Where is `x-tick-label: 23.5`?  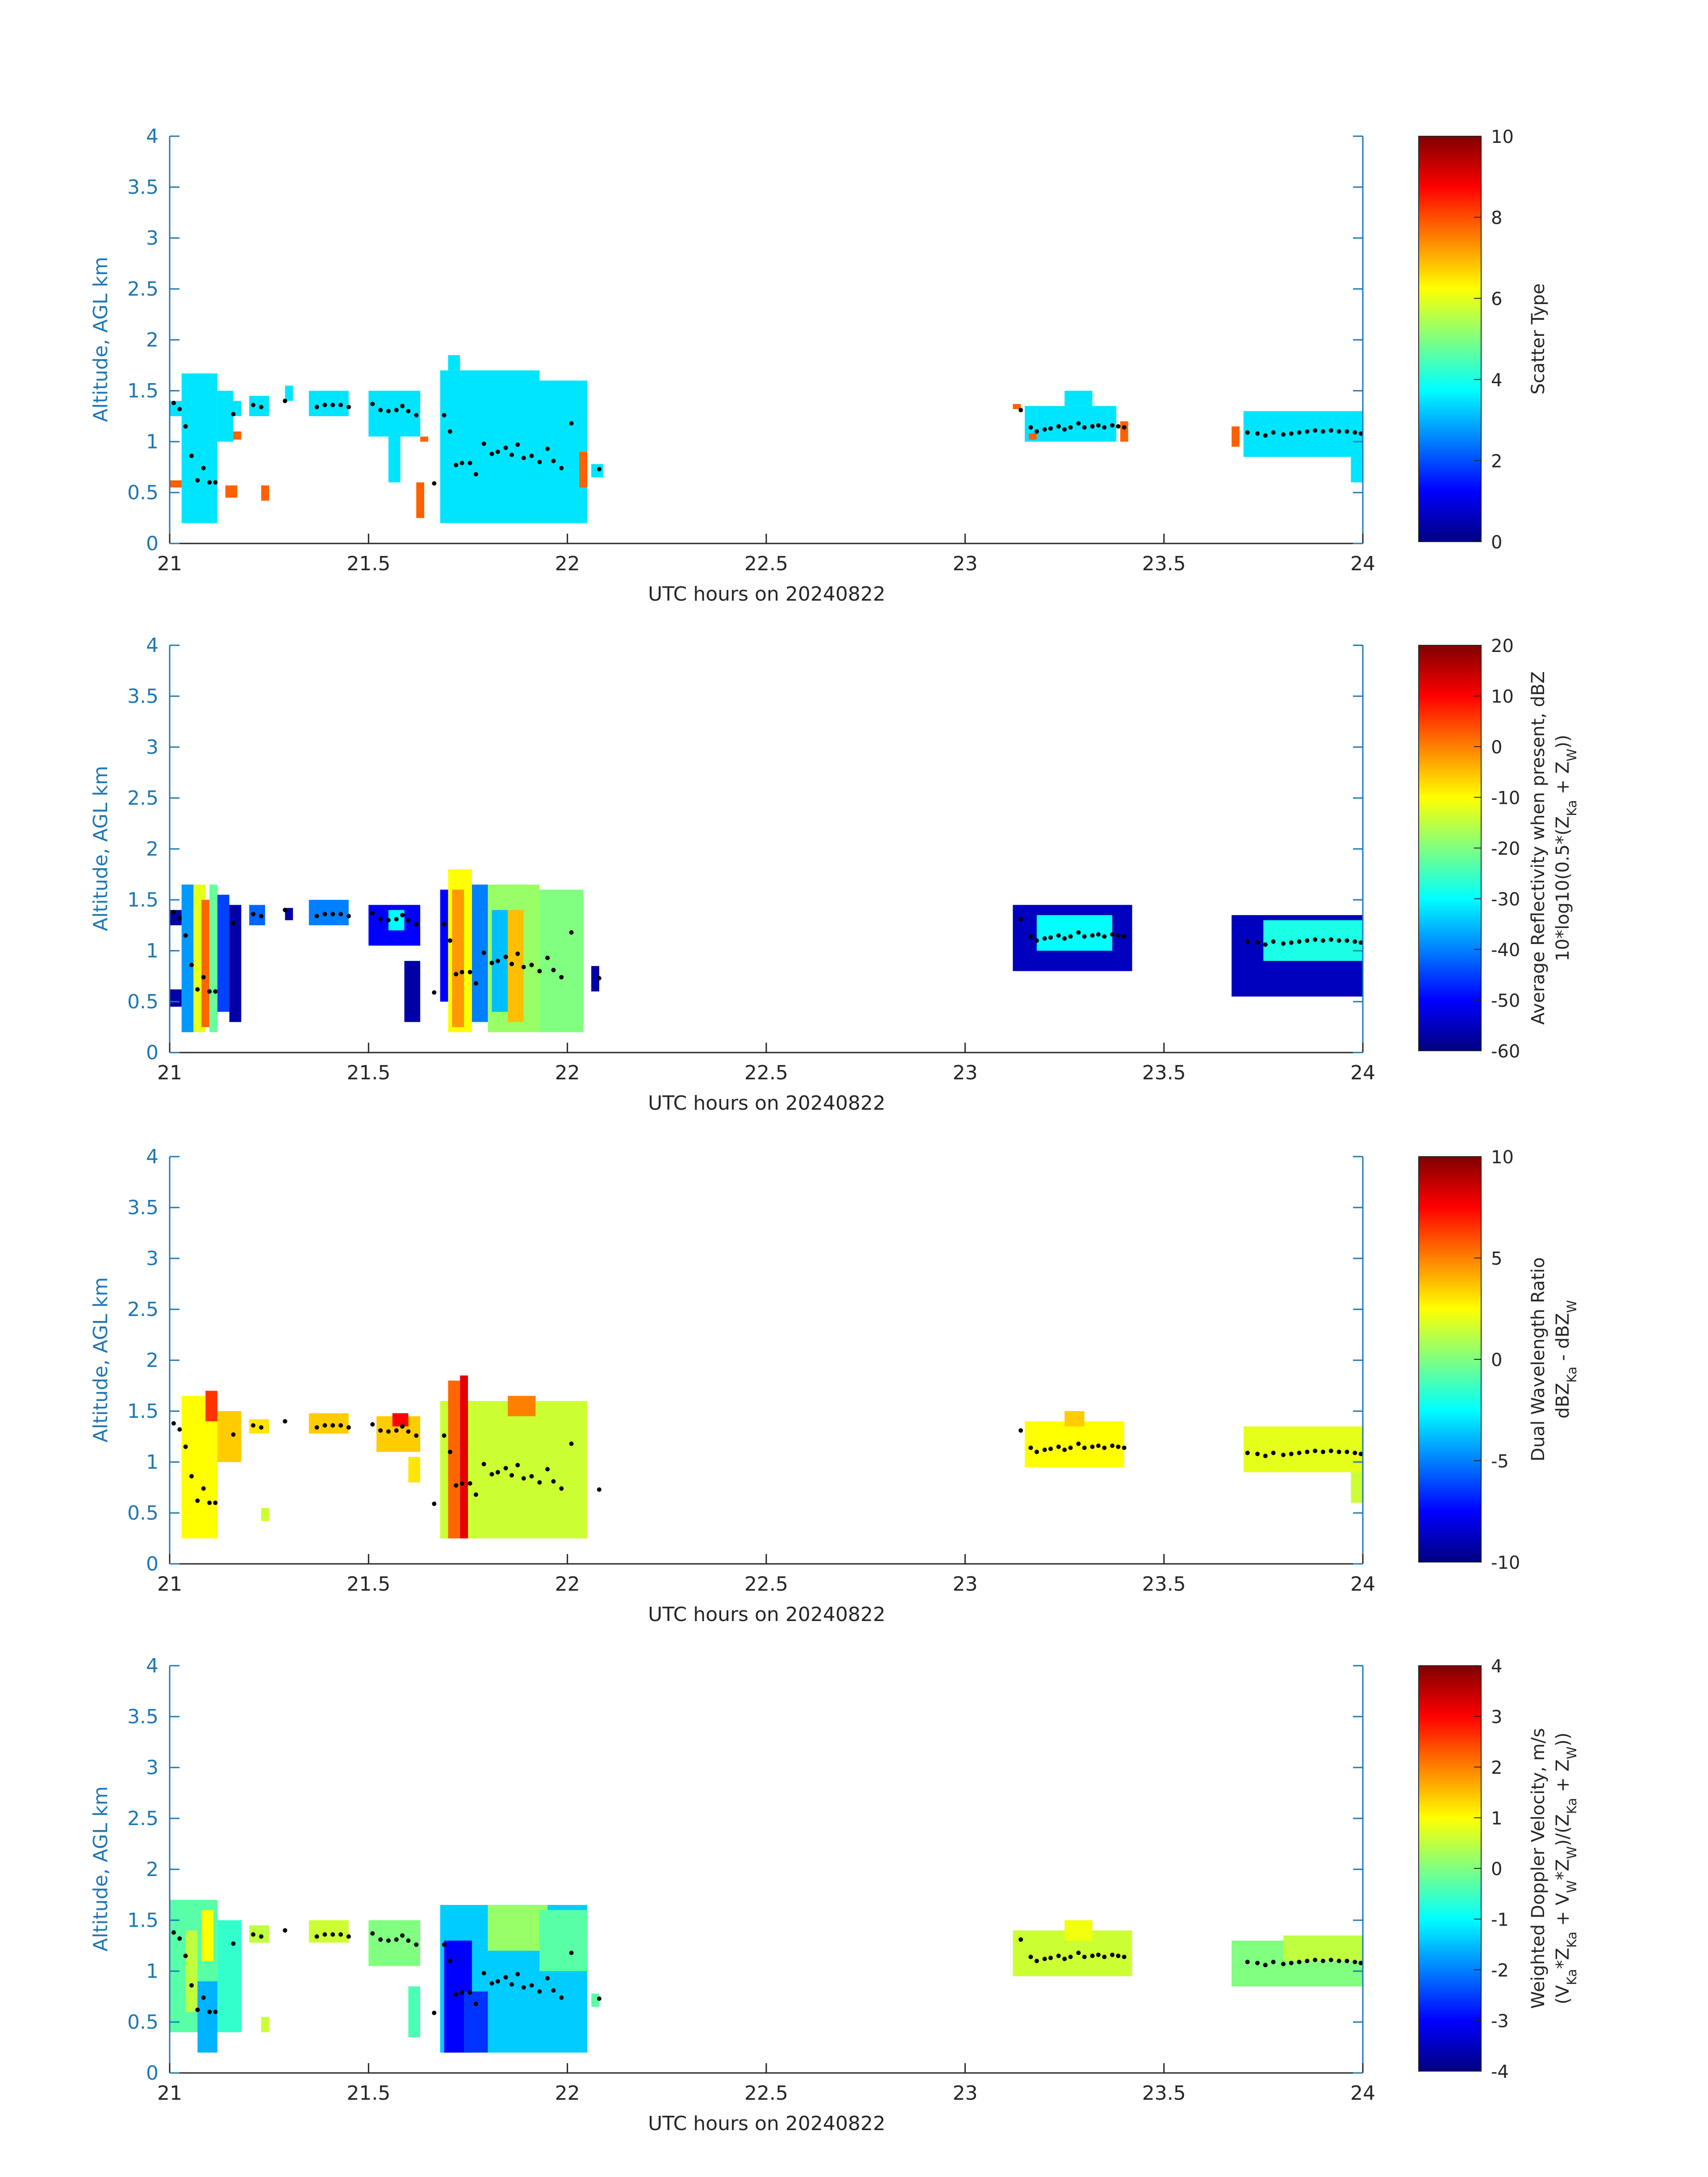 x-tick-label: 23.5 is located at coordinates (1164, 1072).